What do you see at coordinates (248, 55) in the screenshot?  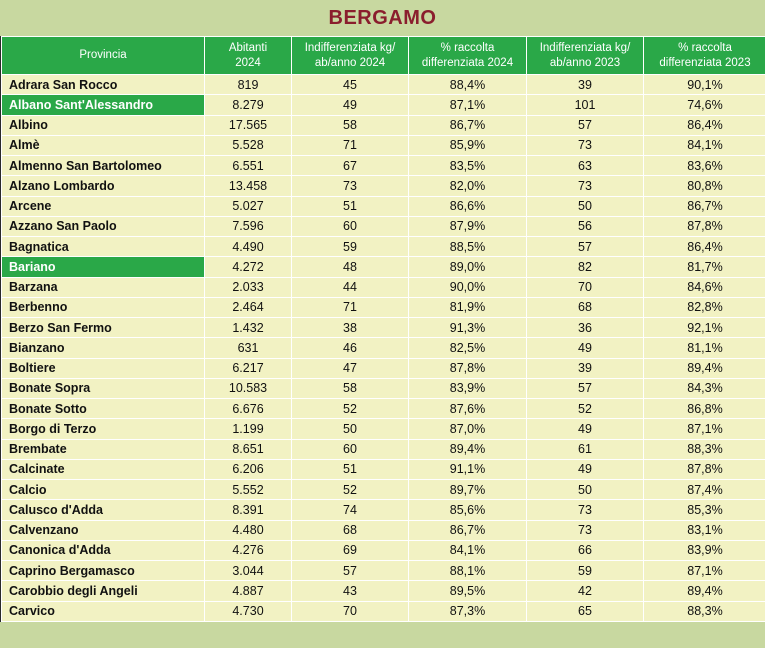 I see `column-header-abitanti: Abitanti 2024` at bounding box center [248, 55].